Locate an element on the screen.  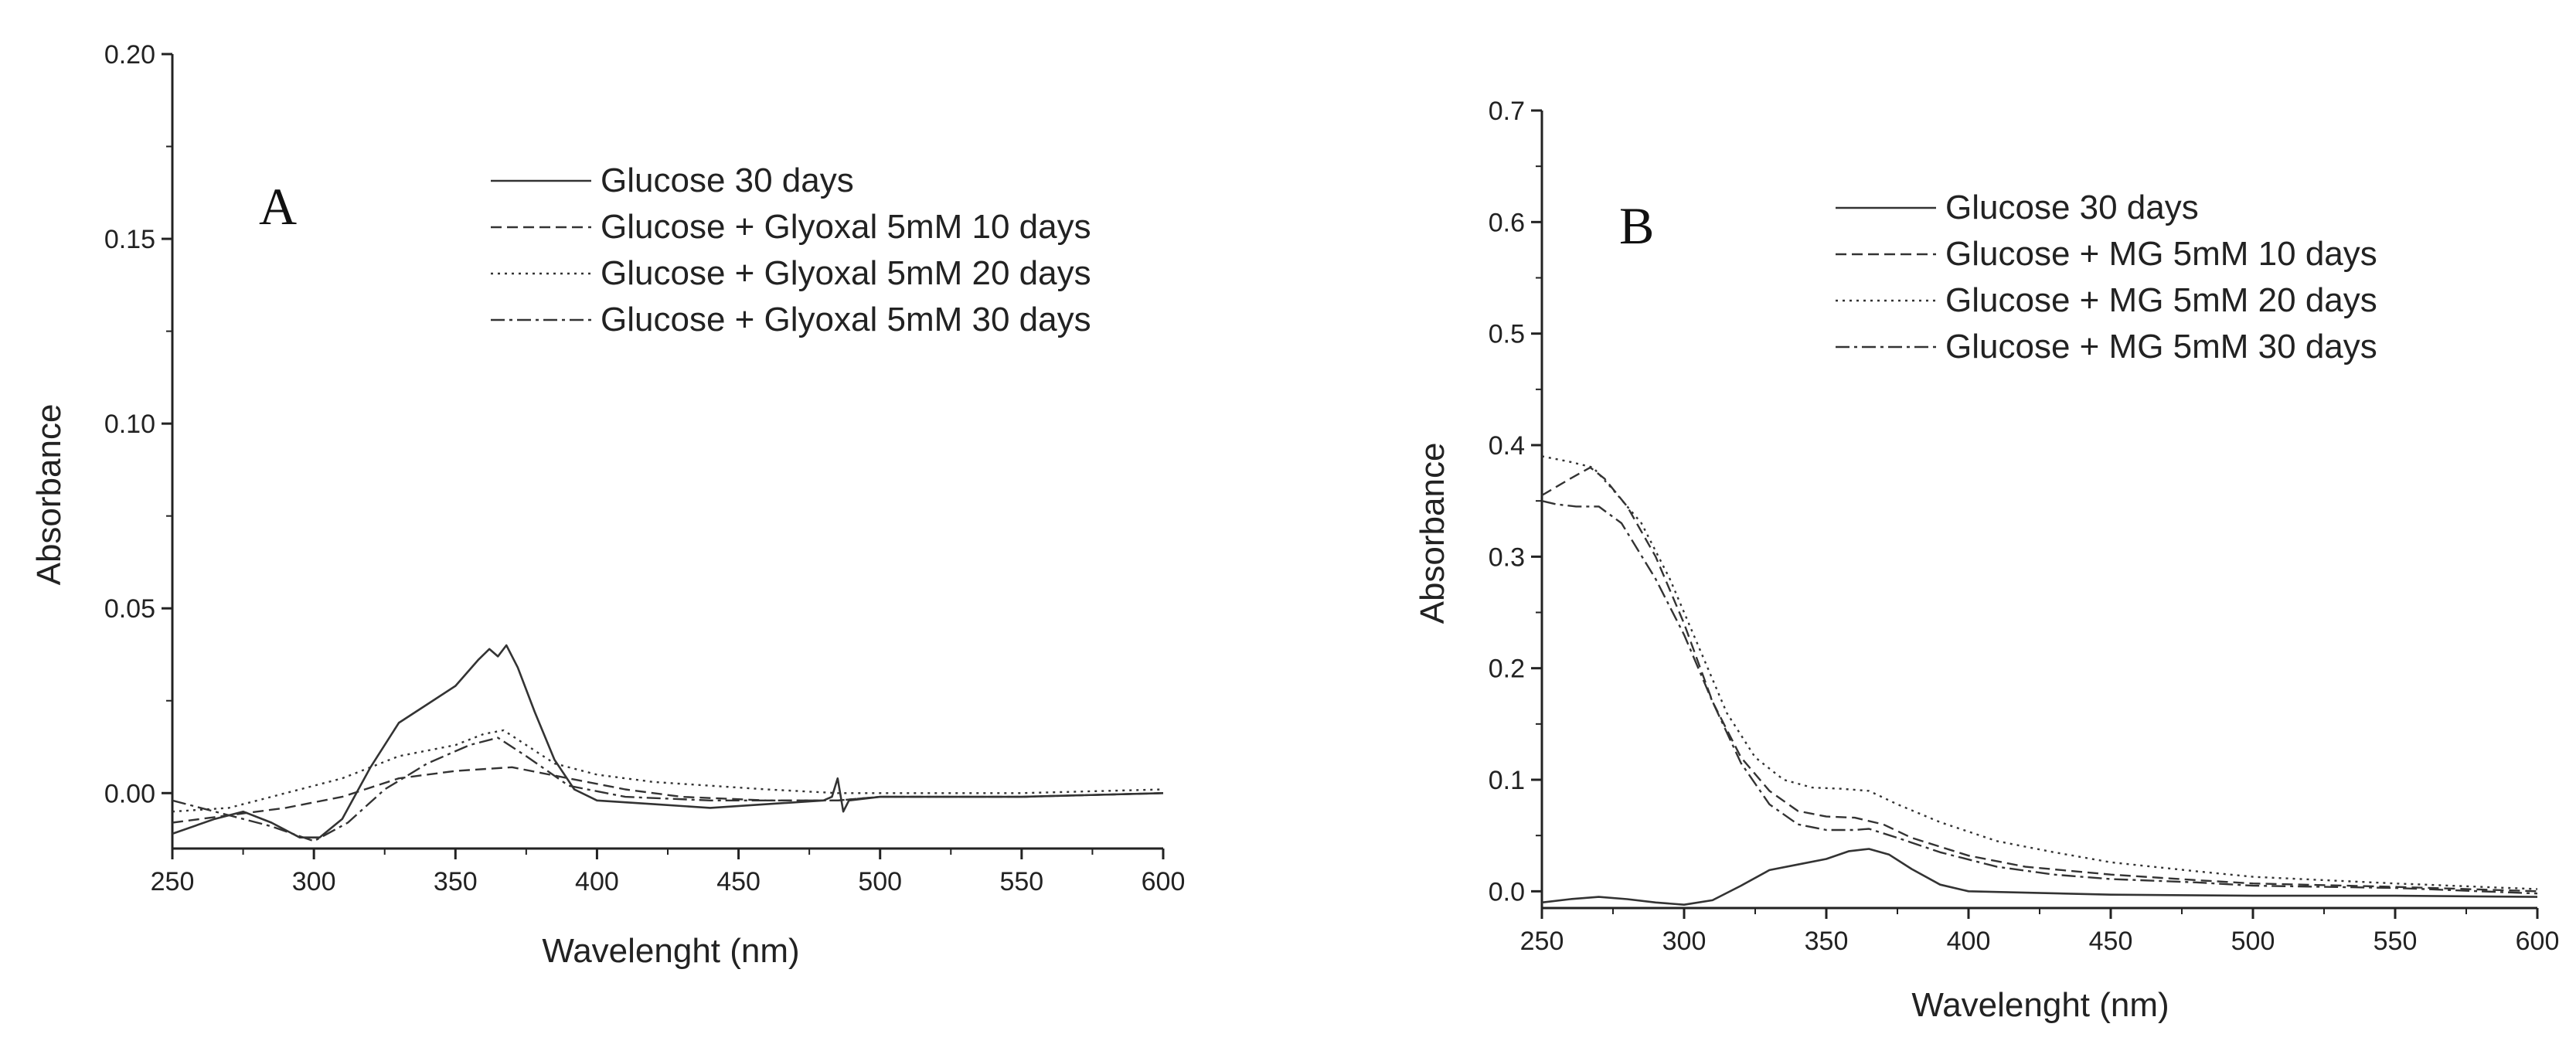
panel-b-x-tick-label: 400 is located at coordinates (1969, 942).